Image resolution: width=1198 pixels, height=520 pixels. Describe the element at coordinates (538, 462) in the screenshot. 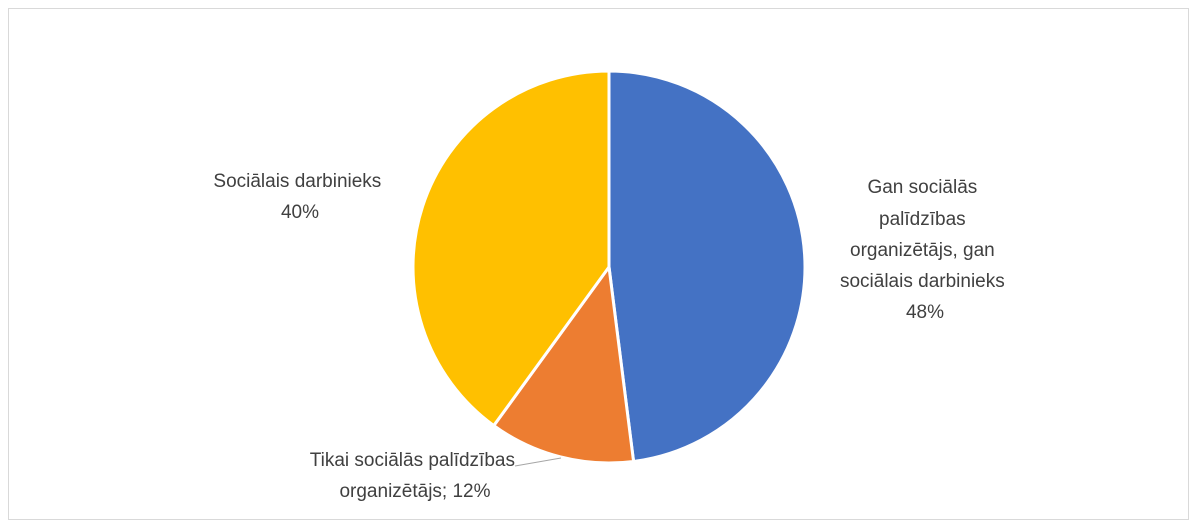

I see `leader-line` at that location.